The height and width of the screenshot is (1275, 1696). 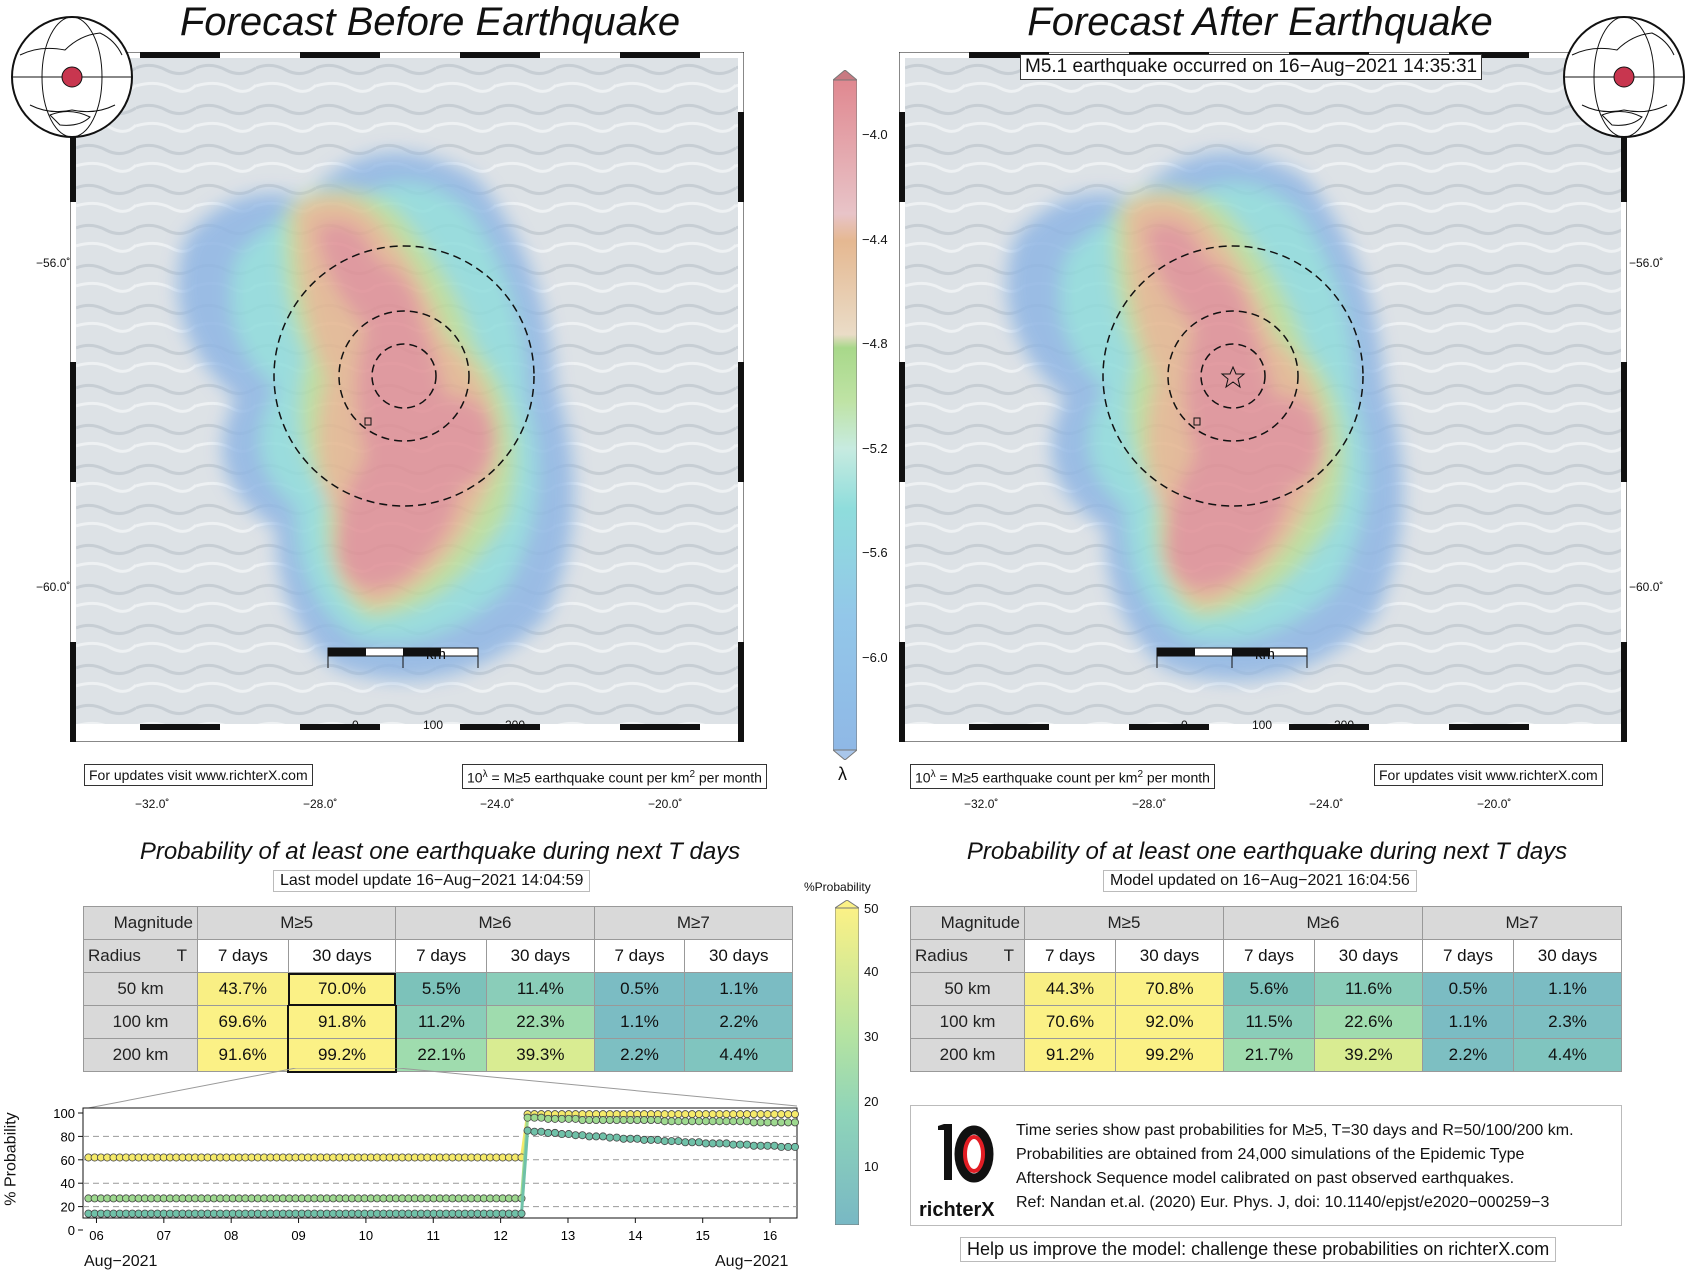 What do you see at coordinates (53, 263) in the screenshot?
I see `left-lat-label-56: −56.0˚` at bounding box center [53, 263].